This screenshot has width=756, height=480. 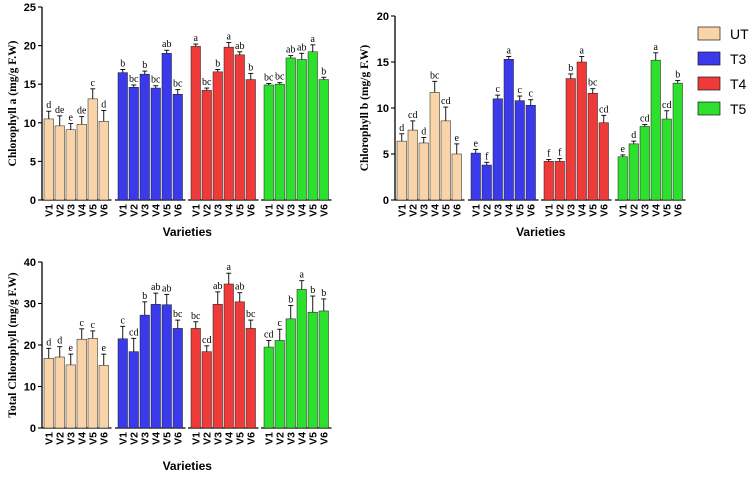 What do you see at coordinates (177, 378) in the screenshot?
I see `bar-T3-V6` at bounding box center [177, 378].